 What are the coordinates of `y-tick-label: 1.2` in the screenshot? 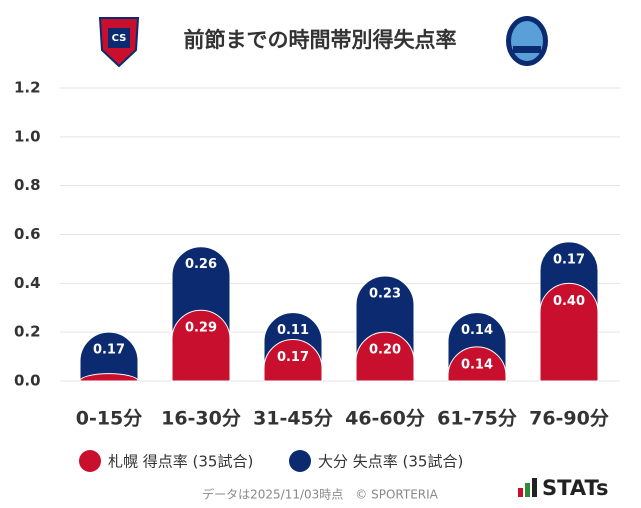 It's located at (27, 88).